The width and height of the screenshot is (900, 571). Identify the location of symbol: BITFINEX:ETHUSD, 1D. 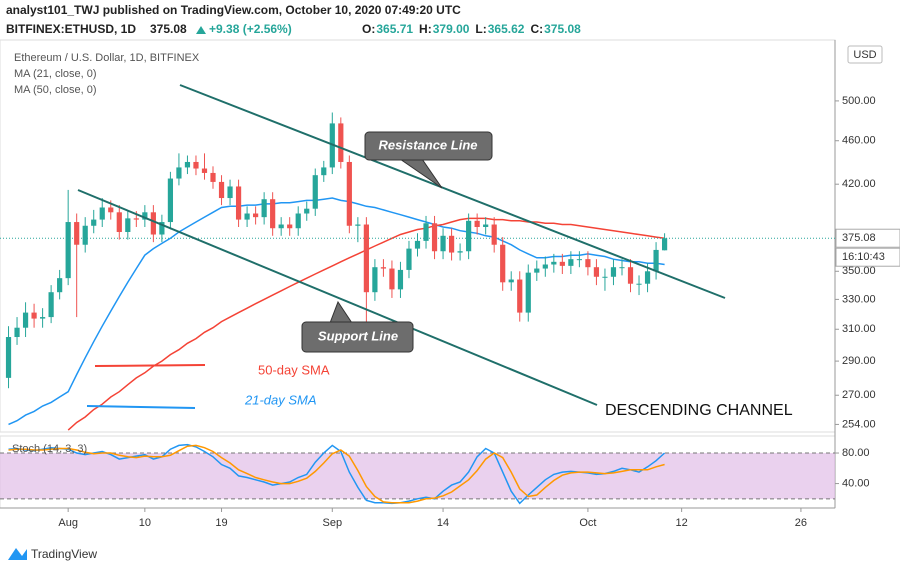
(71, 29).